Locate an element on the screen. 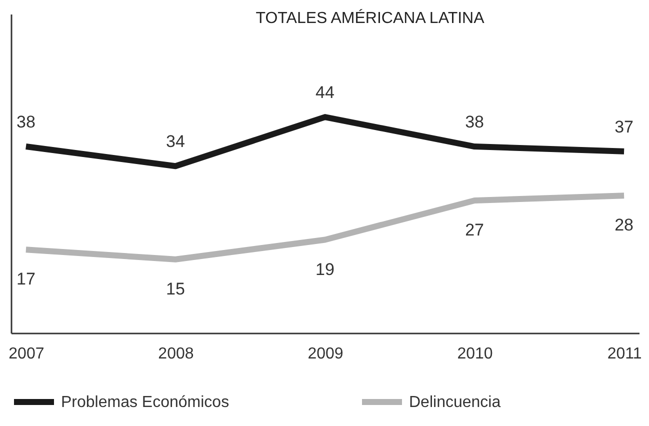  legend-label: Delincuencia is located at coordinates (455, 402).